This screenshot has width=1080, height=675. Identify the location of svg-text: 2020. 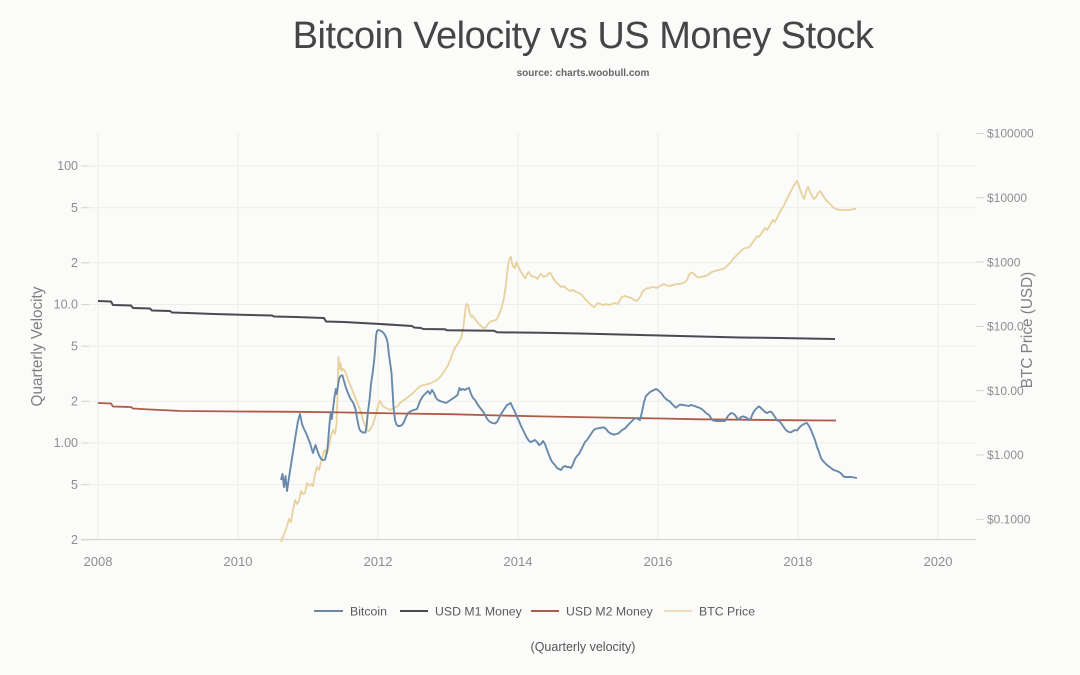
(938, 561).